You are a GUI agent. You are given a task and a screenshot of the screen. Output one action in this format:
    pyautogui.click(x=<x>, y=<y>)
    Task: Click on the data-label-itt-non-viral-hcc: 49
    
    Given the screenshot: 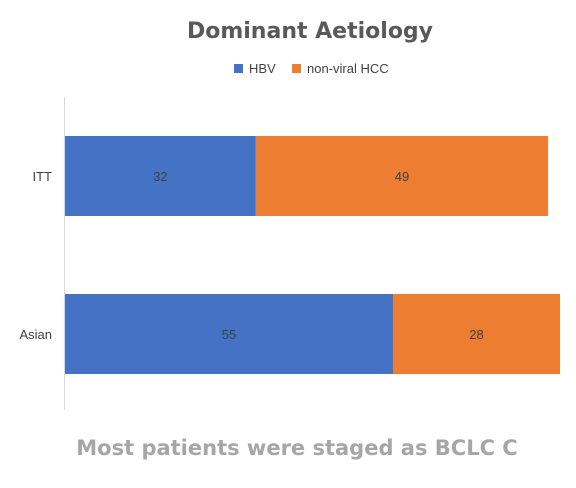 What is the action you would take?
    pyautogui.click(x=402, y=176)
    